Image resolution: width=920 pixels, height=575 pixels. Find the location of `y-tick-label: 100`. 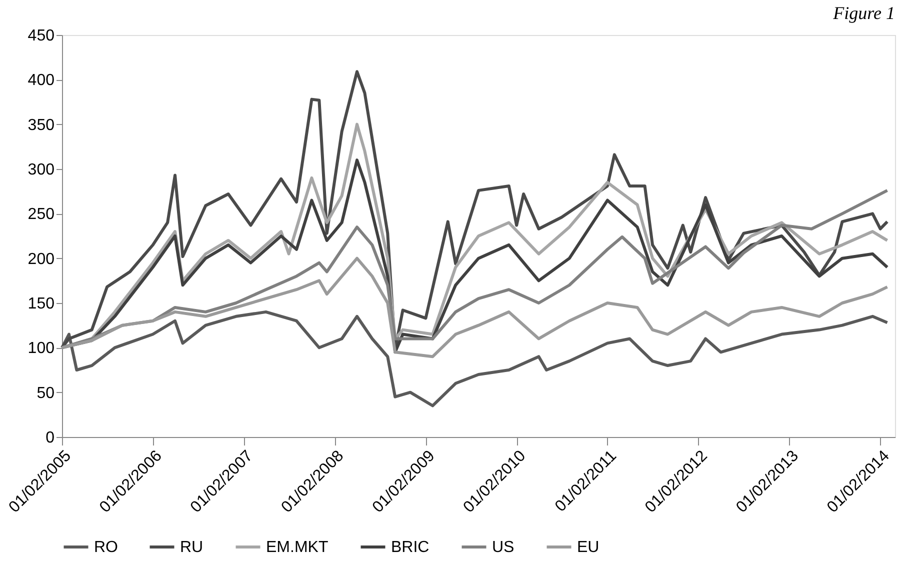

y-tick-label: 100 is located at coordinates (41, 349).